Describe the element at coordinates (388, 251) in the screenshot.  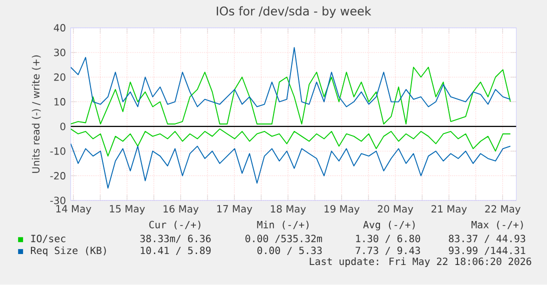
I see `text: 7.73 / 9.43` at that location.